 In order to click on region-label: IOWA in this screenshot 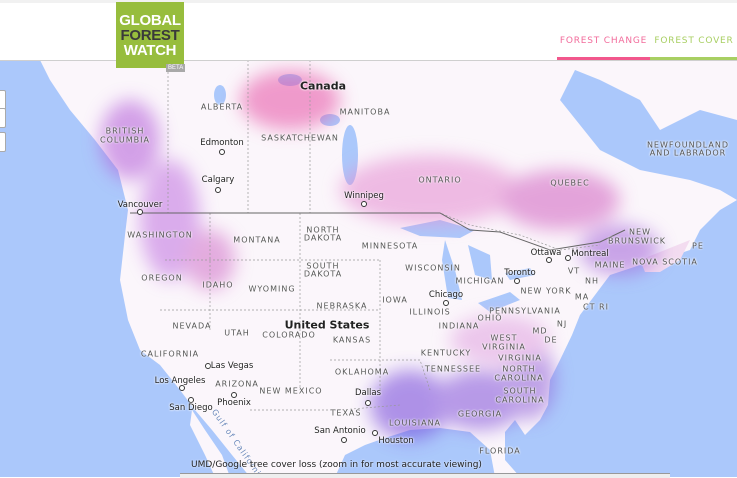, I will do `click(395, 300)`.